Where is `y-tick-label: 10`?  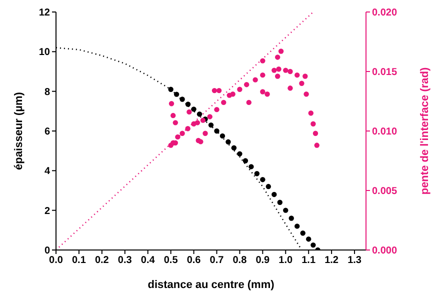
y-tick-label: 10 is located at coordinates (44, 52).